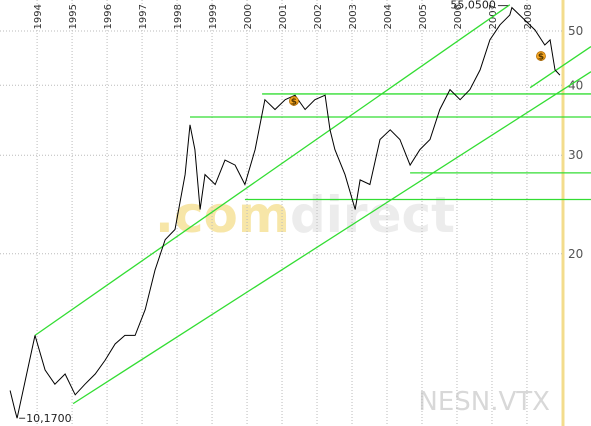 The height and width of the screenshot is (426, 591). Describe the element at coordinates (388, 16) in the screenshot. I see `x-tick-label: 2004` at that location.